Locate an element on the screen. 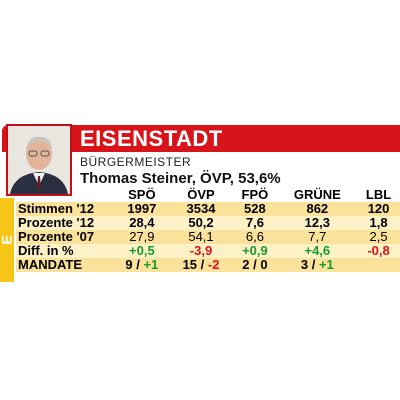 Image resolution: width=400 pixels, height=400 pixels. data-row: Prozente '12 28,4 50,2 7,6 12,3 1,8 is located at coordinates (208, 223).